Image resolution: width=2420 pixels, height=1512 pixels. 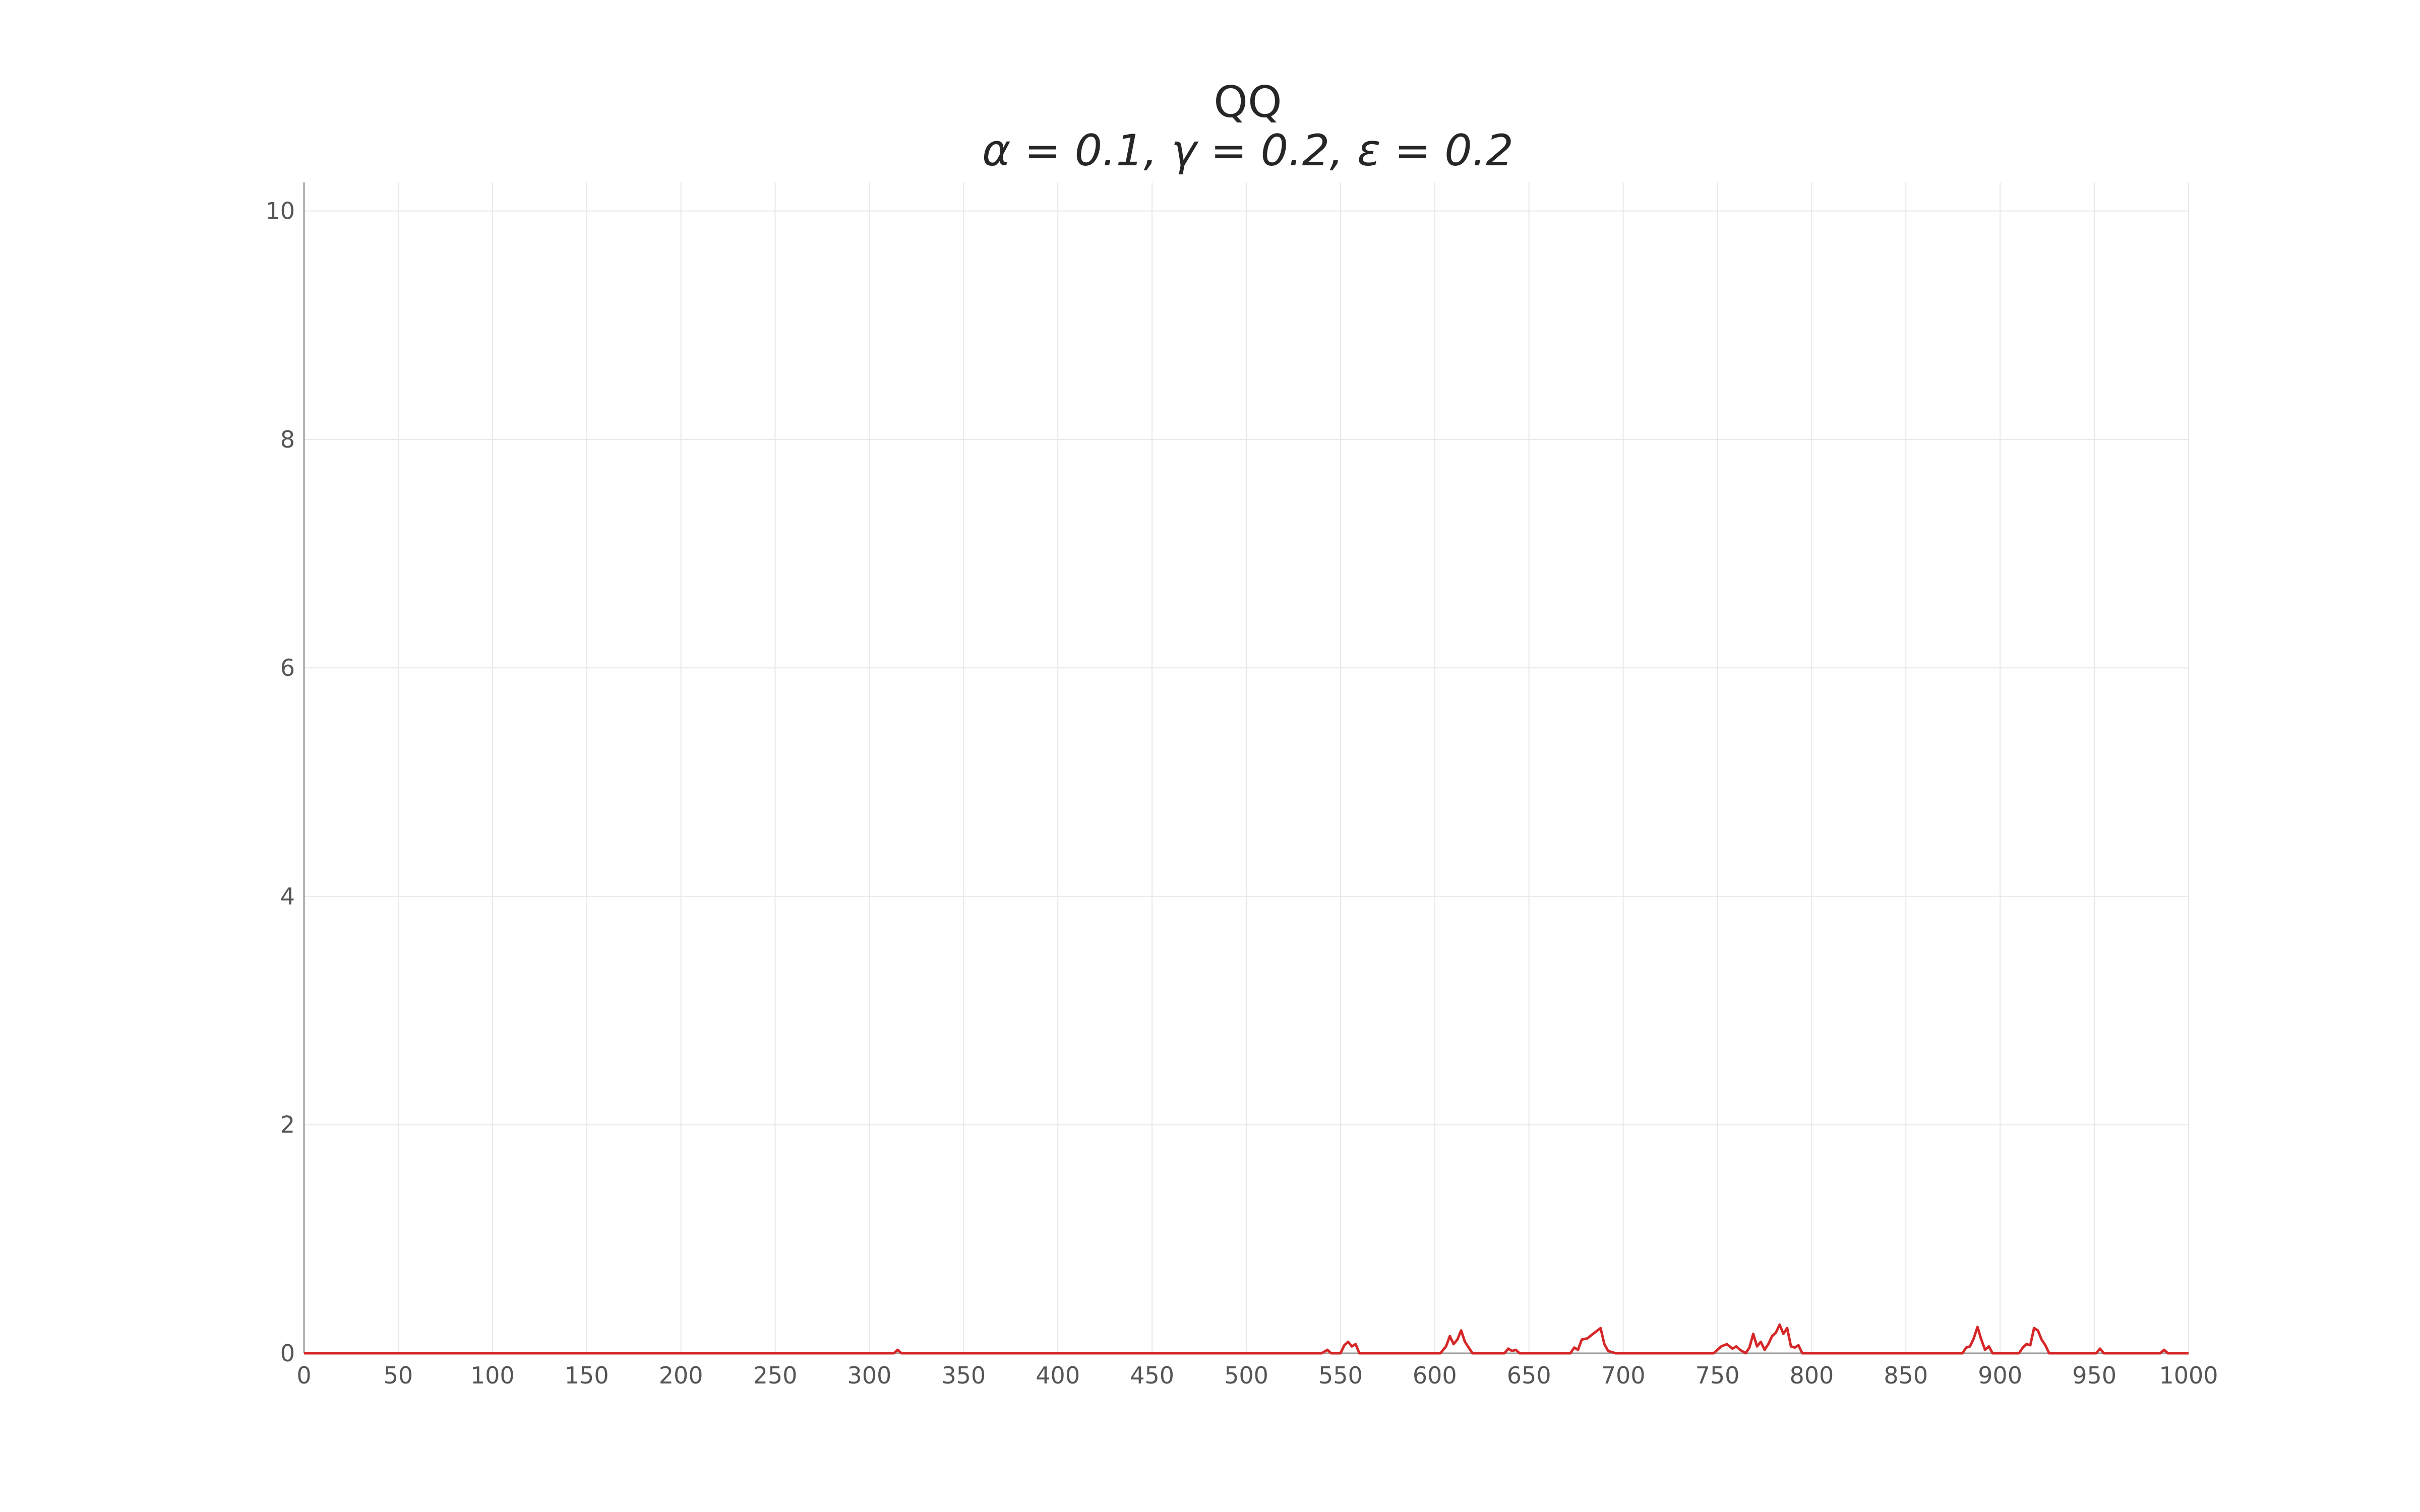 What do you see at coordinates (775, 1376) in the screenshot?
I see `x-tick-label: 250` at bounding box center [775, 1376].